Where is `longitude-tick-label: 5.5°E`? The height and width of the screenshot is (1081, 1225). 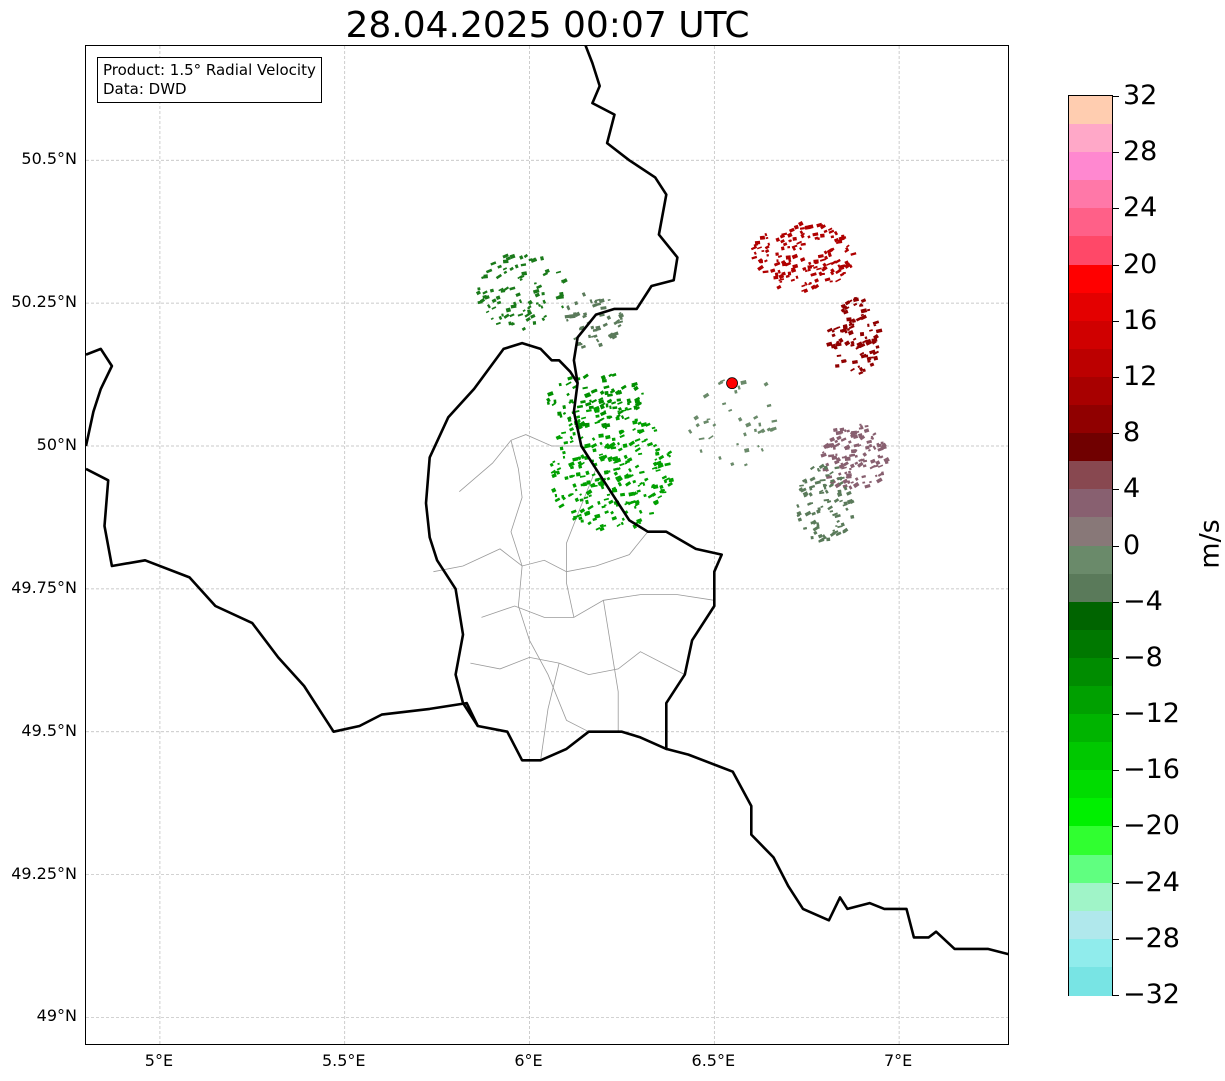 longitude-tick-label: 5.5°E is located at coordinates (343, 1060).